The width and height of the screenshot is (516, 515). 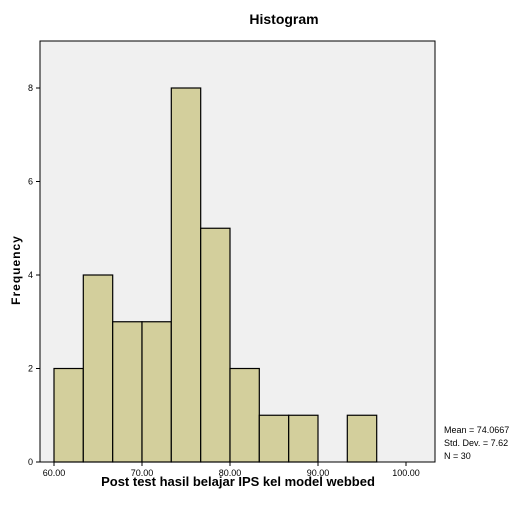 I want to click on stat-mean: Mean = 74.0667, so click(x=476, y=430).